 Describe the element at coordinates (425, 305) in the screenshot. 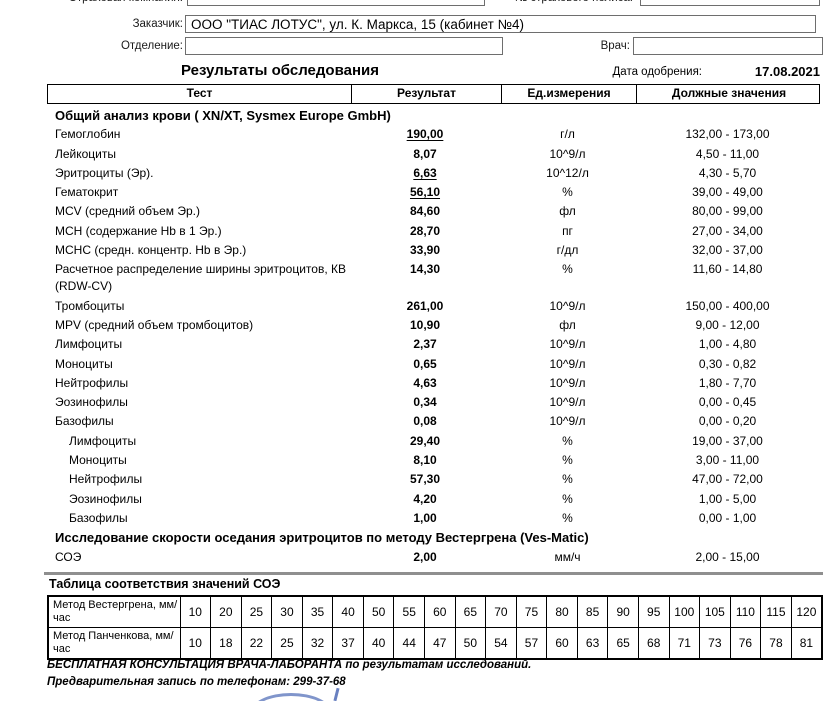

I see `result-value: 261,00` at that location.